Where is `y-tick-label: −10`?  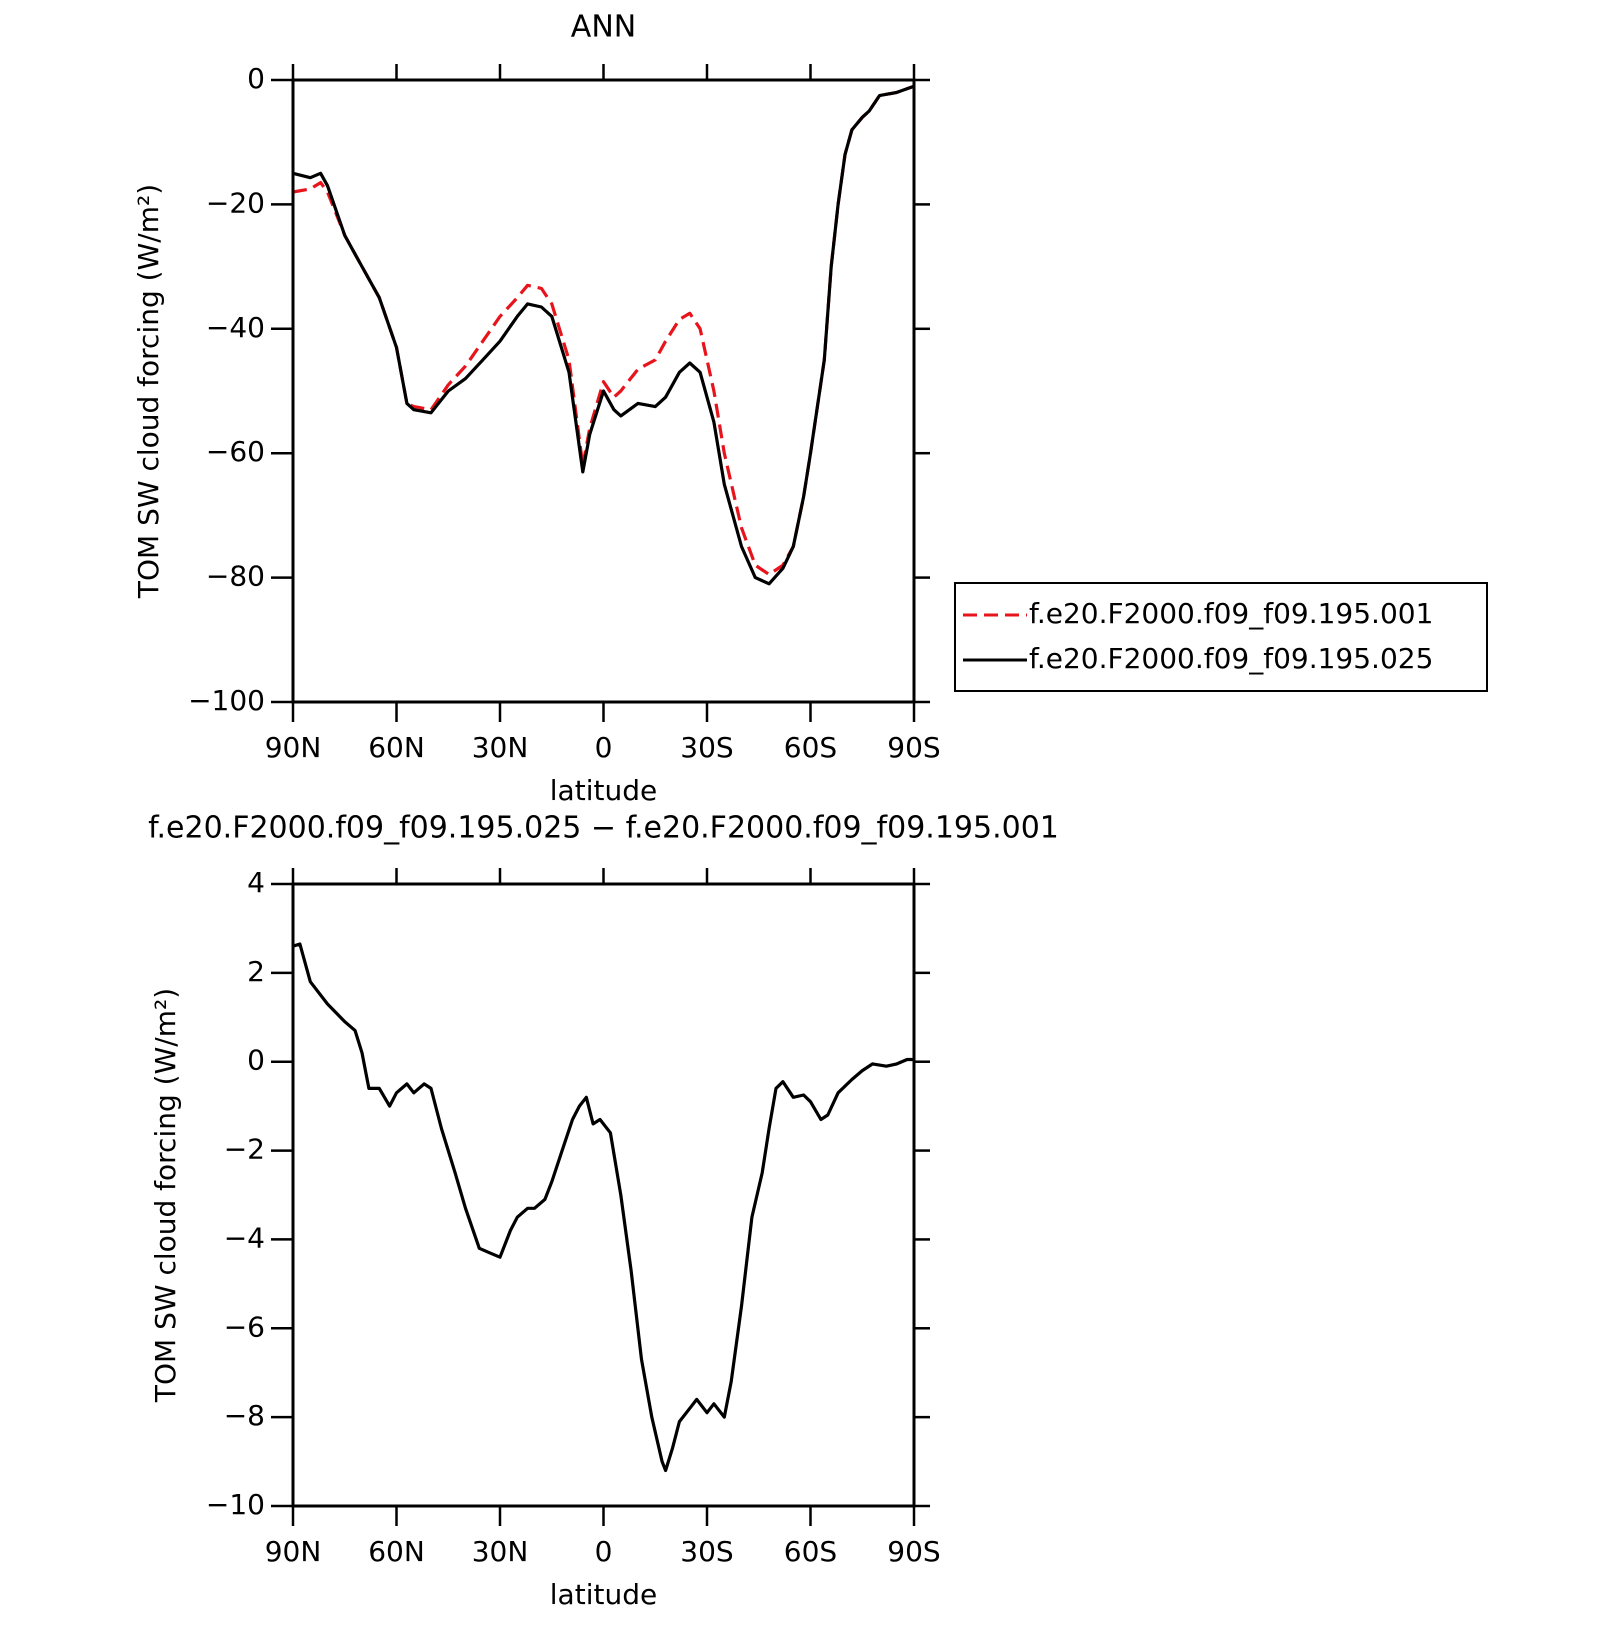 y-tick-label: −10 is located at coordinates (235, 1504).